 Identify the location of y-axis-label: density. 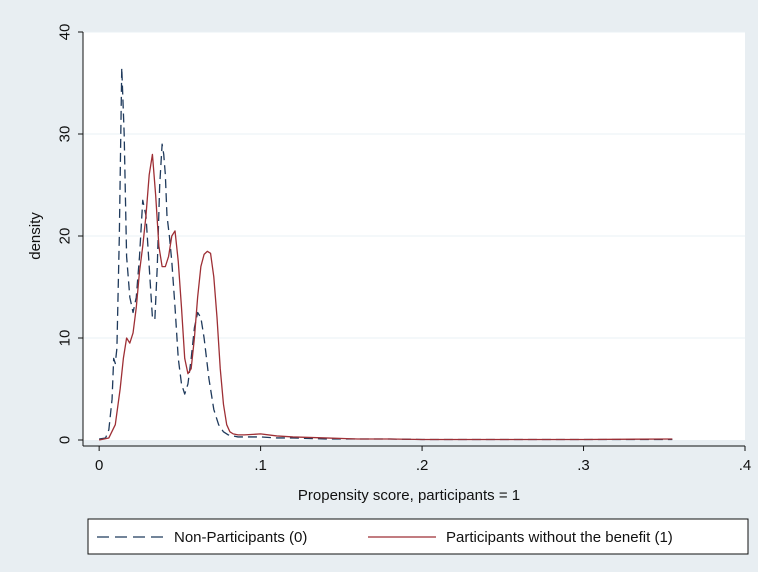
(35, 236).